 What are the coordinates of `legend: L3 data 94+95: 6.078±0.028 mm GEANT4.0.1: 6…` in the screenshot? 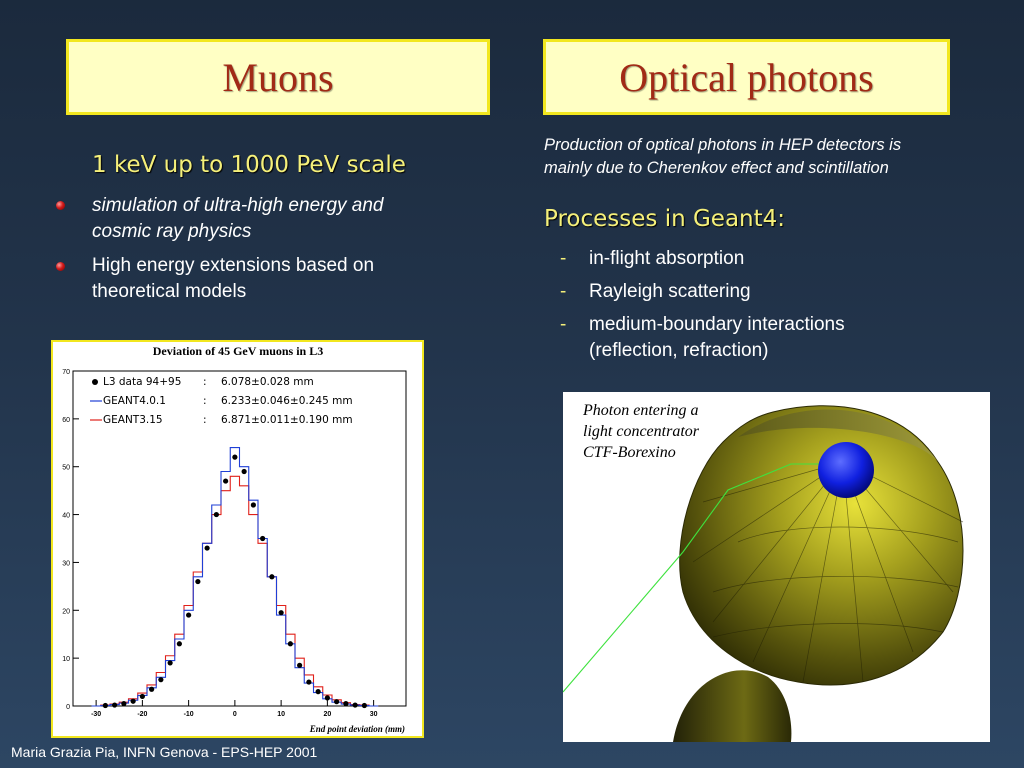 It's located at (221, 401).